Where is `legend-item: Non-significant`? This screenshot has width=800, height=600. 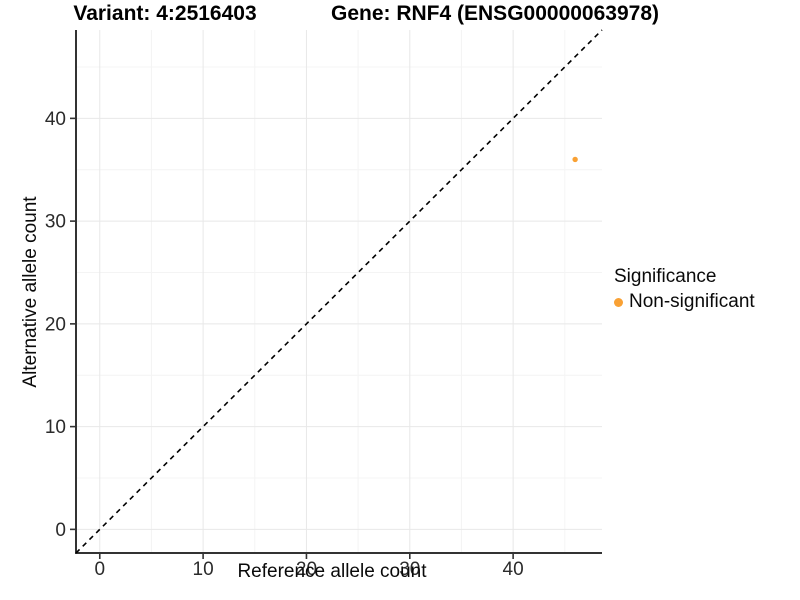 legend-item: Non-significant is located at coordinates (684, 302).